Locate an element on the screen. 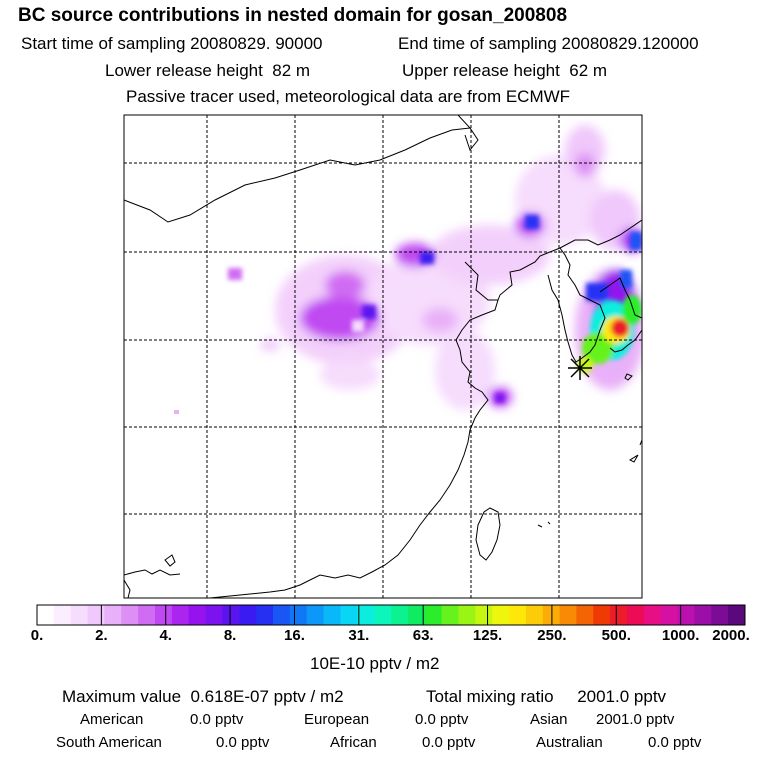 Image resolution: width=768 pixels, height=768 pixels. total-mixing-ratio: Total mixing ratio 2001.0 pptv is located at coordinates (546, 697).